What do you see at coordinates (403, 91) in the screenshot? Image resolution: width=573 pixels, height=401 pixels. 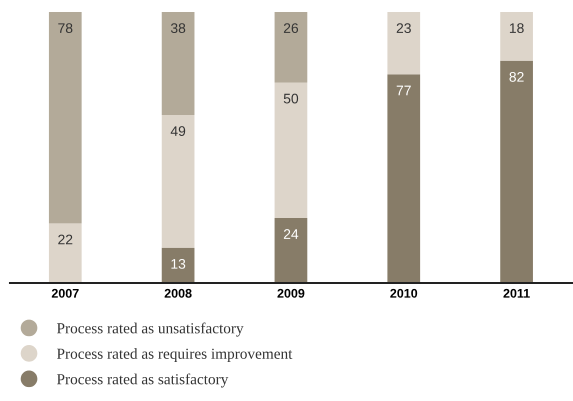 I see `data-label: 77` at bounding box center [403, 91].